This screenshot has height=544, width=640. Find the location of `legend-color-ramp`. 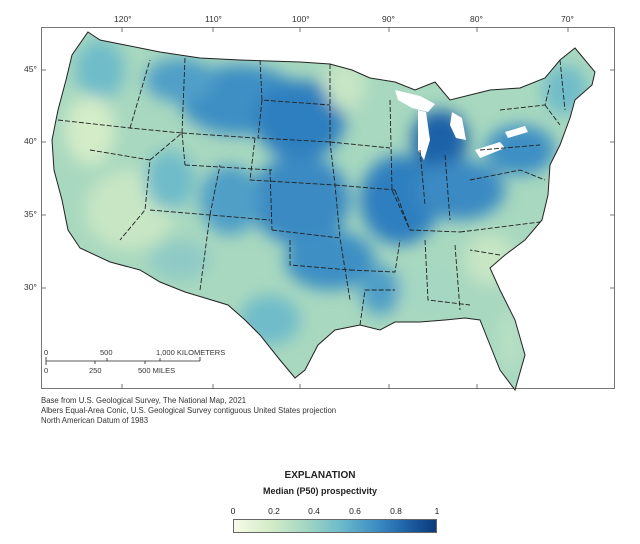

legend-color-ramp is located at coordinates (335, 526).